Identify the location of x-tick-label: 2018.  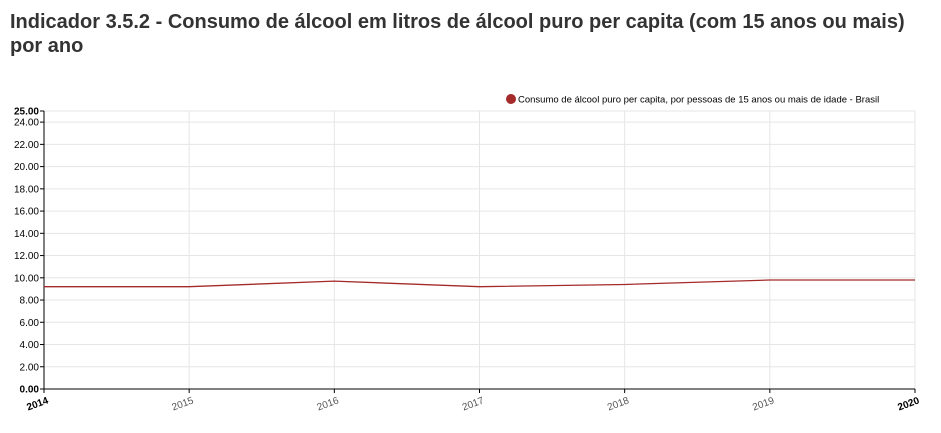
(618, 404).